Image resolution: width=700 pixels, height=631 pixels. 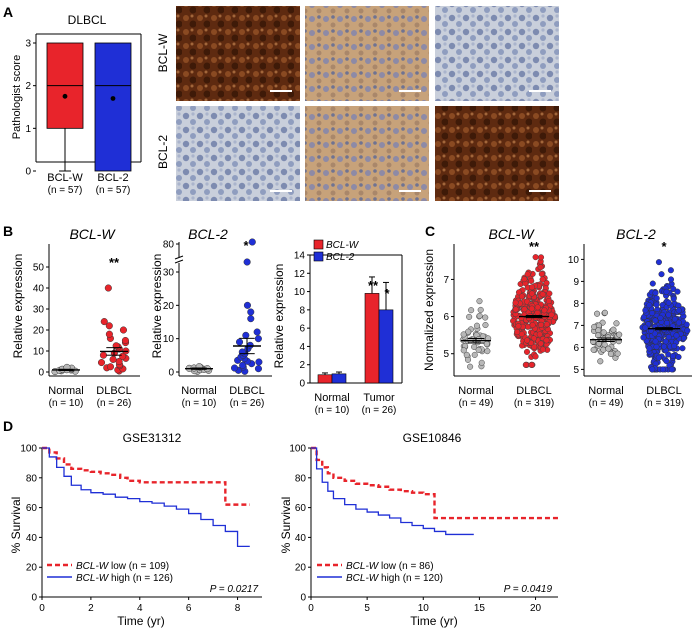 I want to click on panel-d-right-legend-high: BCL-W high (n = 120), so click(x=394, y=578).